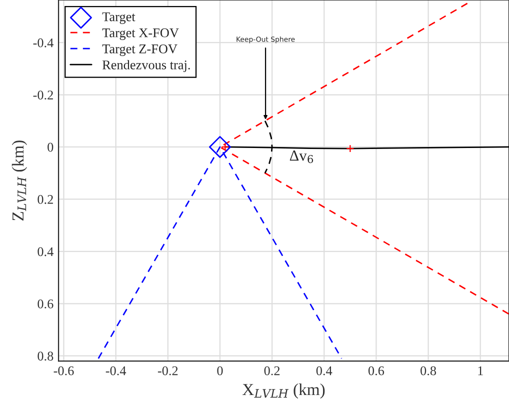 The image size is (509, 408). I want to click on x-tick-label: 0, so click(220, 371).